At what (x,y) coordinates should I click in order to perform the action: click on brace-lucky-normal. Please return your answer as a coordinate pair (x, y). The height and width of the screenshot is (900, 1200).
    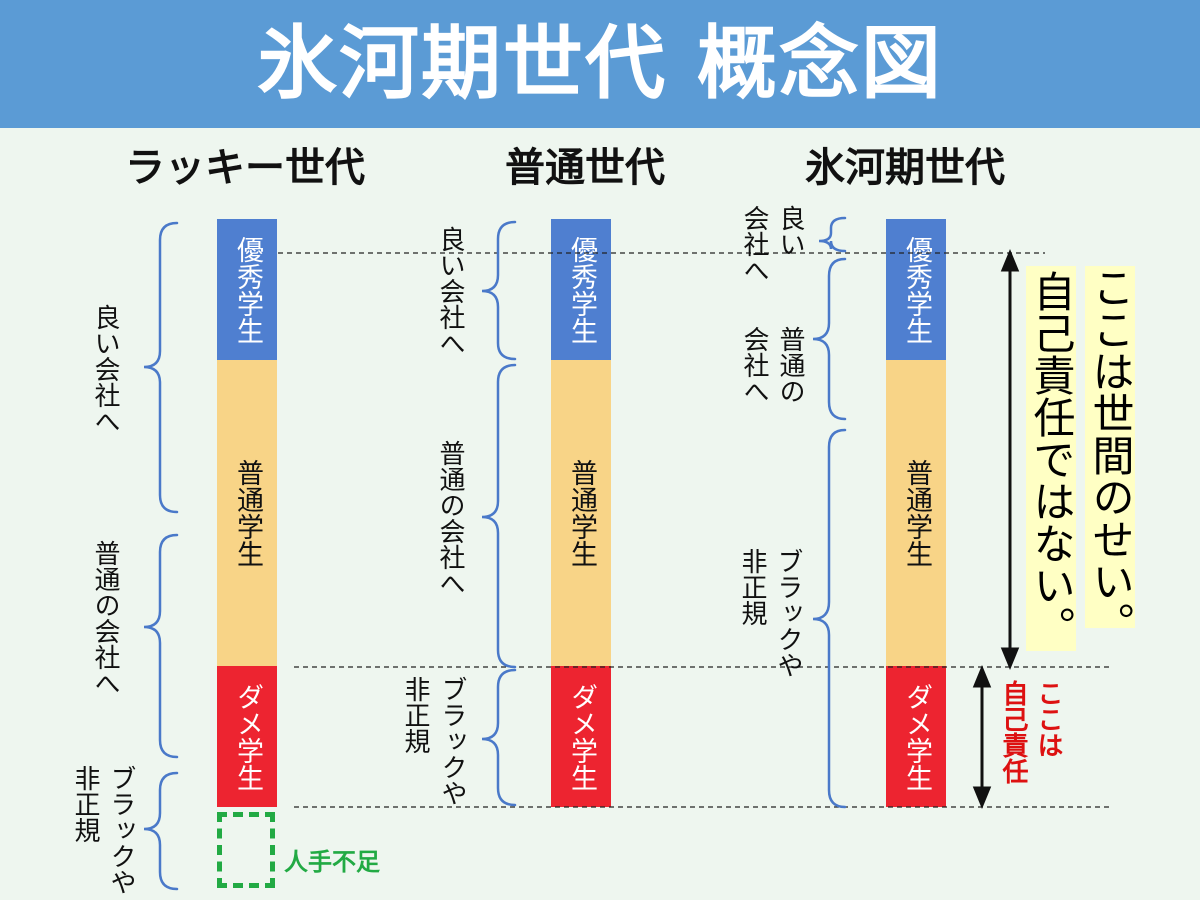
    Looking at the image, I should click on (161, 646).